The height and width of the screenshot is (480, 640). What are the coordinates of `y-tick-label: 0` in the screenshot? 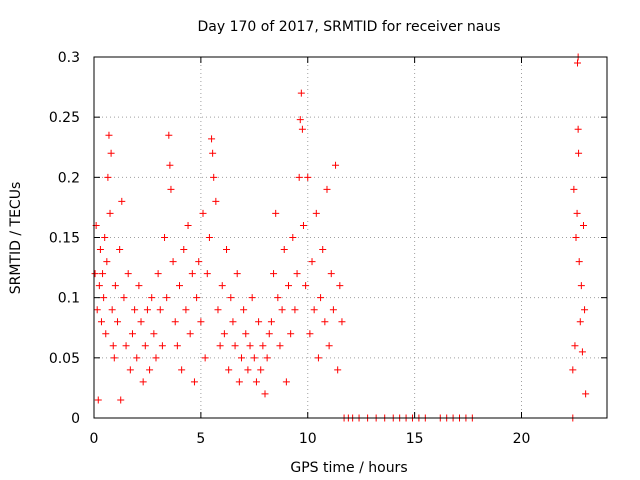 It's located at (75, 419).